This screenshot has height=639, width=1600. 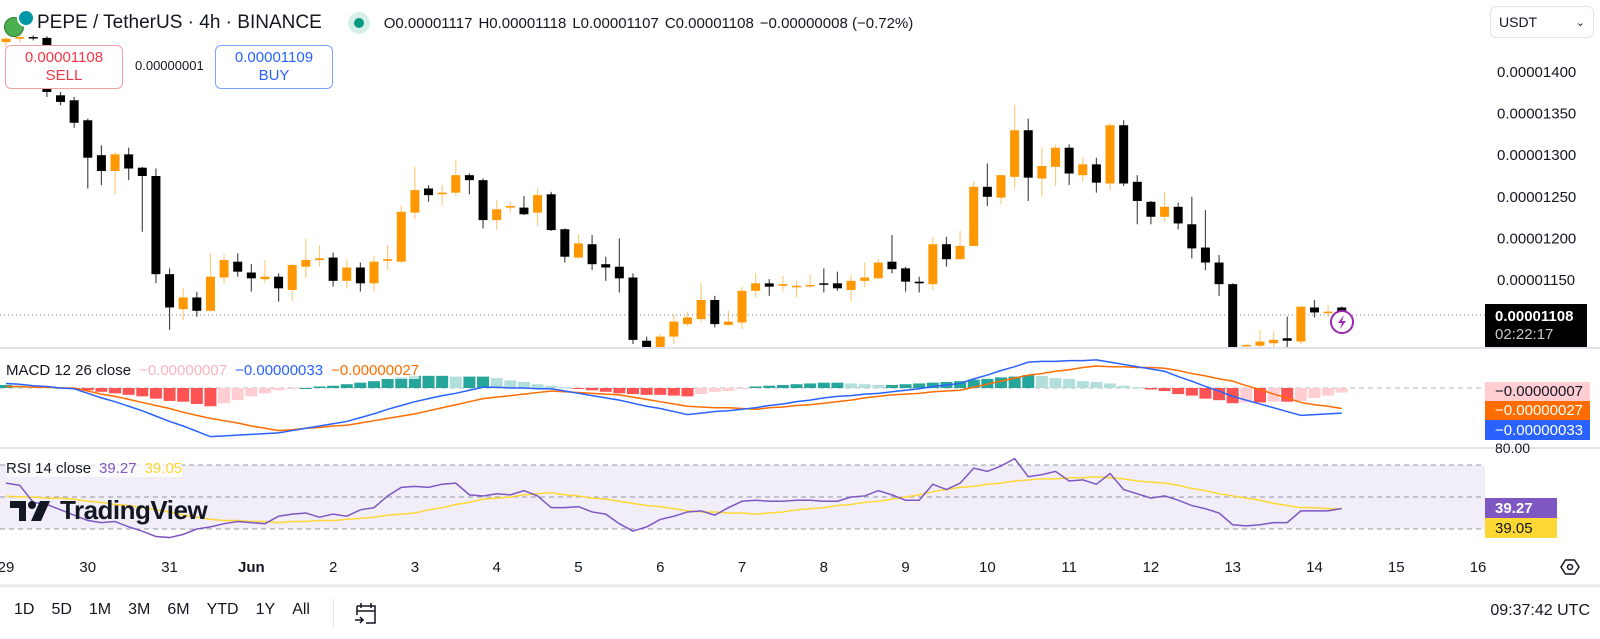 What do you see at coordinates (265, 609) in the screenshot?
I see `range-button-1y: 1Y` at bounding box center [265, 609].